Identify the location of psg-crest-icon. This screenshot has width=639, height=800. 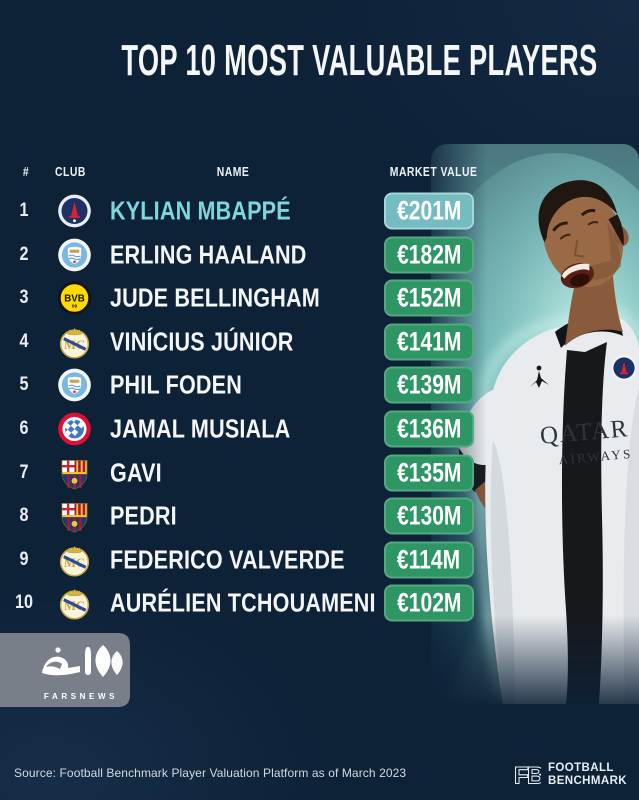
(74, 211).